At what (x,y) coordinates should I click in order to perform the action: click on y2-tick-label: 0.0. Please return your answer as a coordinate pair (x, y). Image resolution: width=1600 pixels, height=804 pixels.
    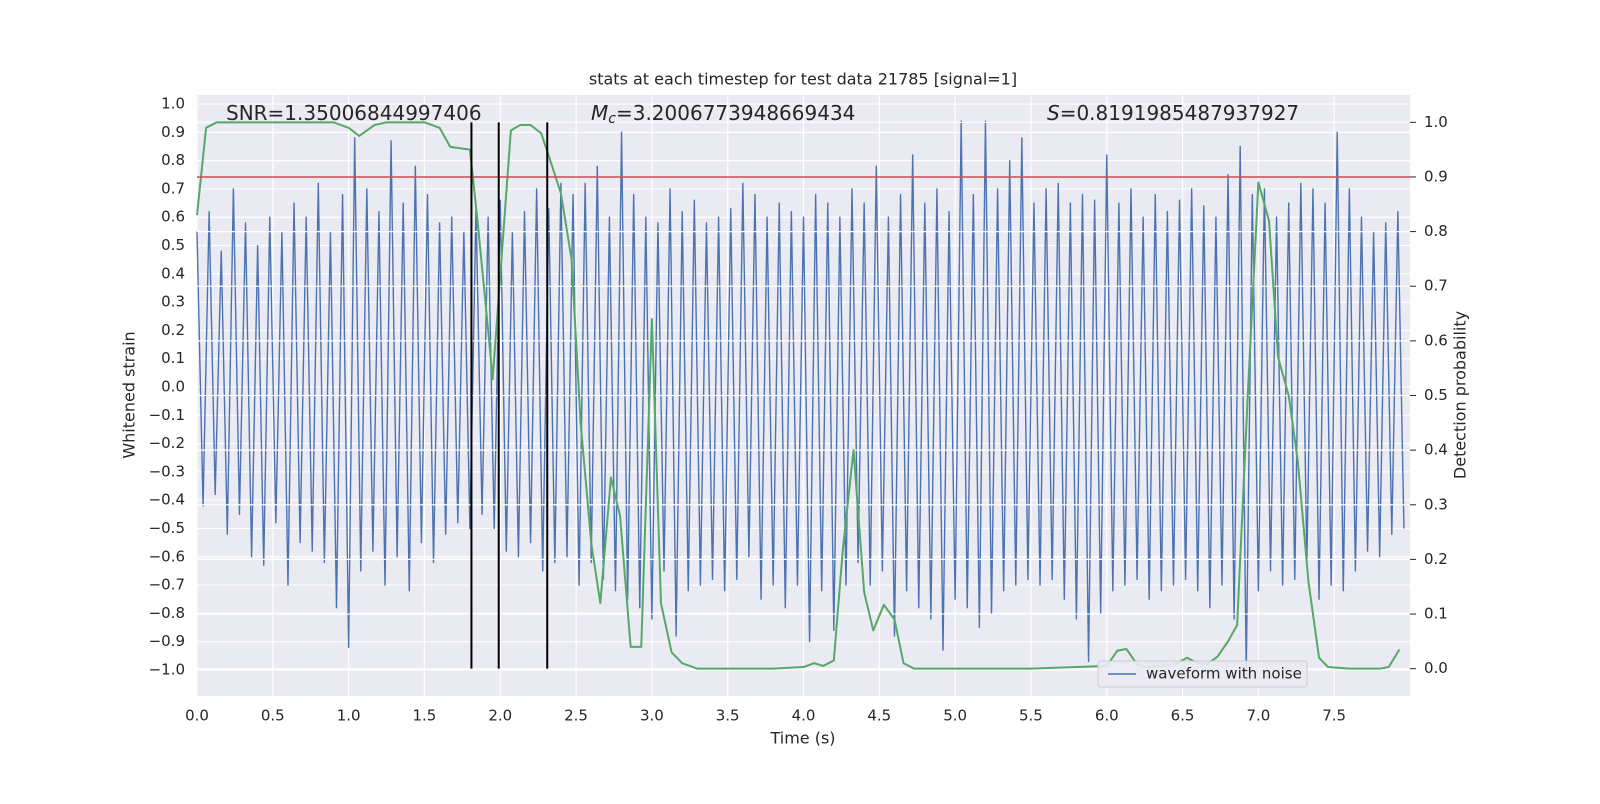
    Looking at the image, I should click on (1436, 668).